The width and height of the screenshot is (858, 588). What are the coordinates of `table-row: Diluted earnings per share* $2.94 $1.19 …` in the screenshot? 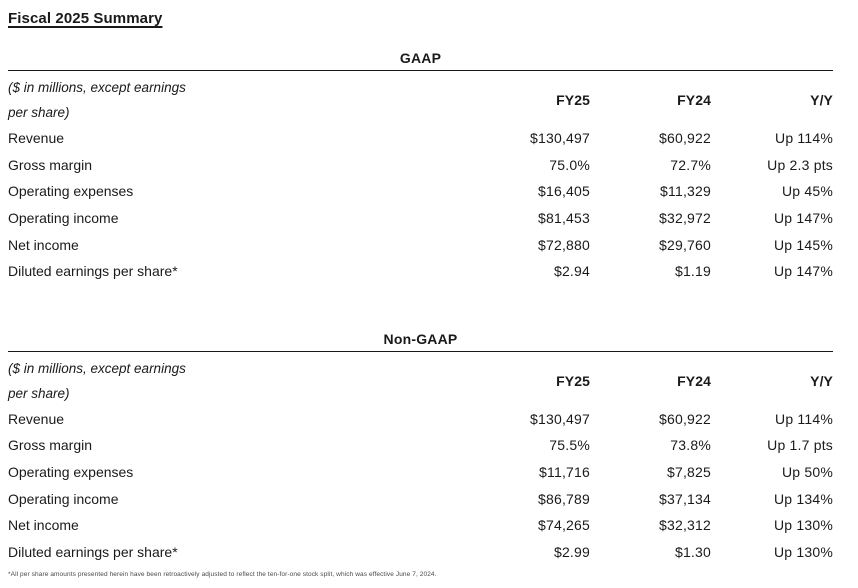 It's located at (420, 271).